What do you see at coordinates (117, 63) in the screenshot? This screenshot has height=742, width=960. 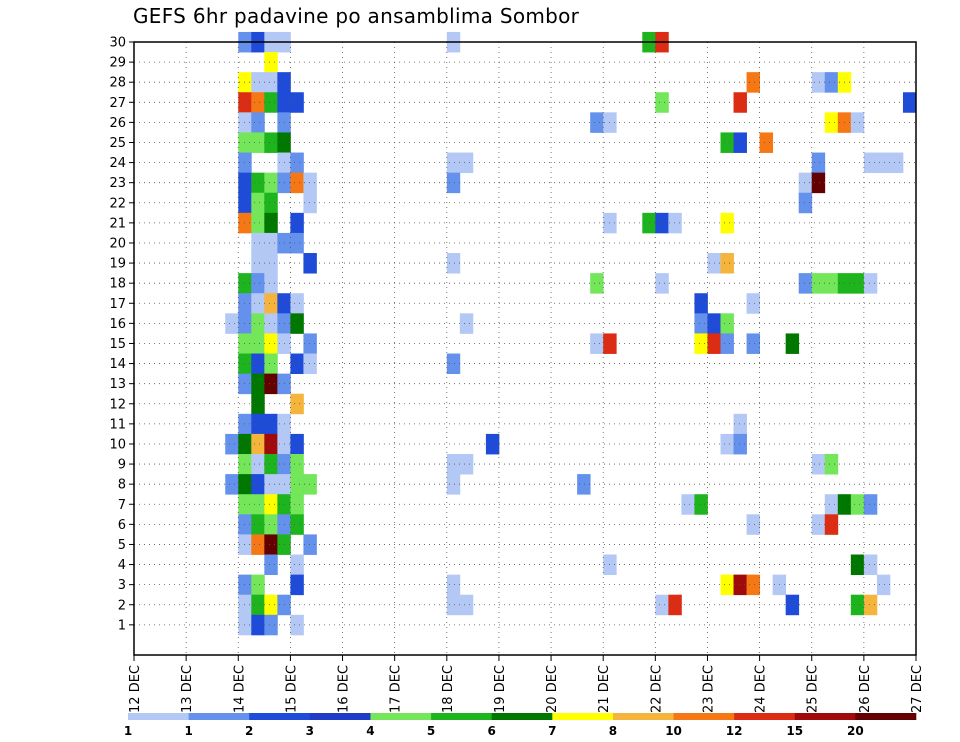 I see `y-tick-label: 29` at bounding box center [117, 63].